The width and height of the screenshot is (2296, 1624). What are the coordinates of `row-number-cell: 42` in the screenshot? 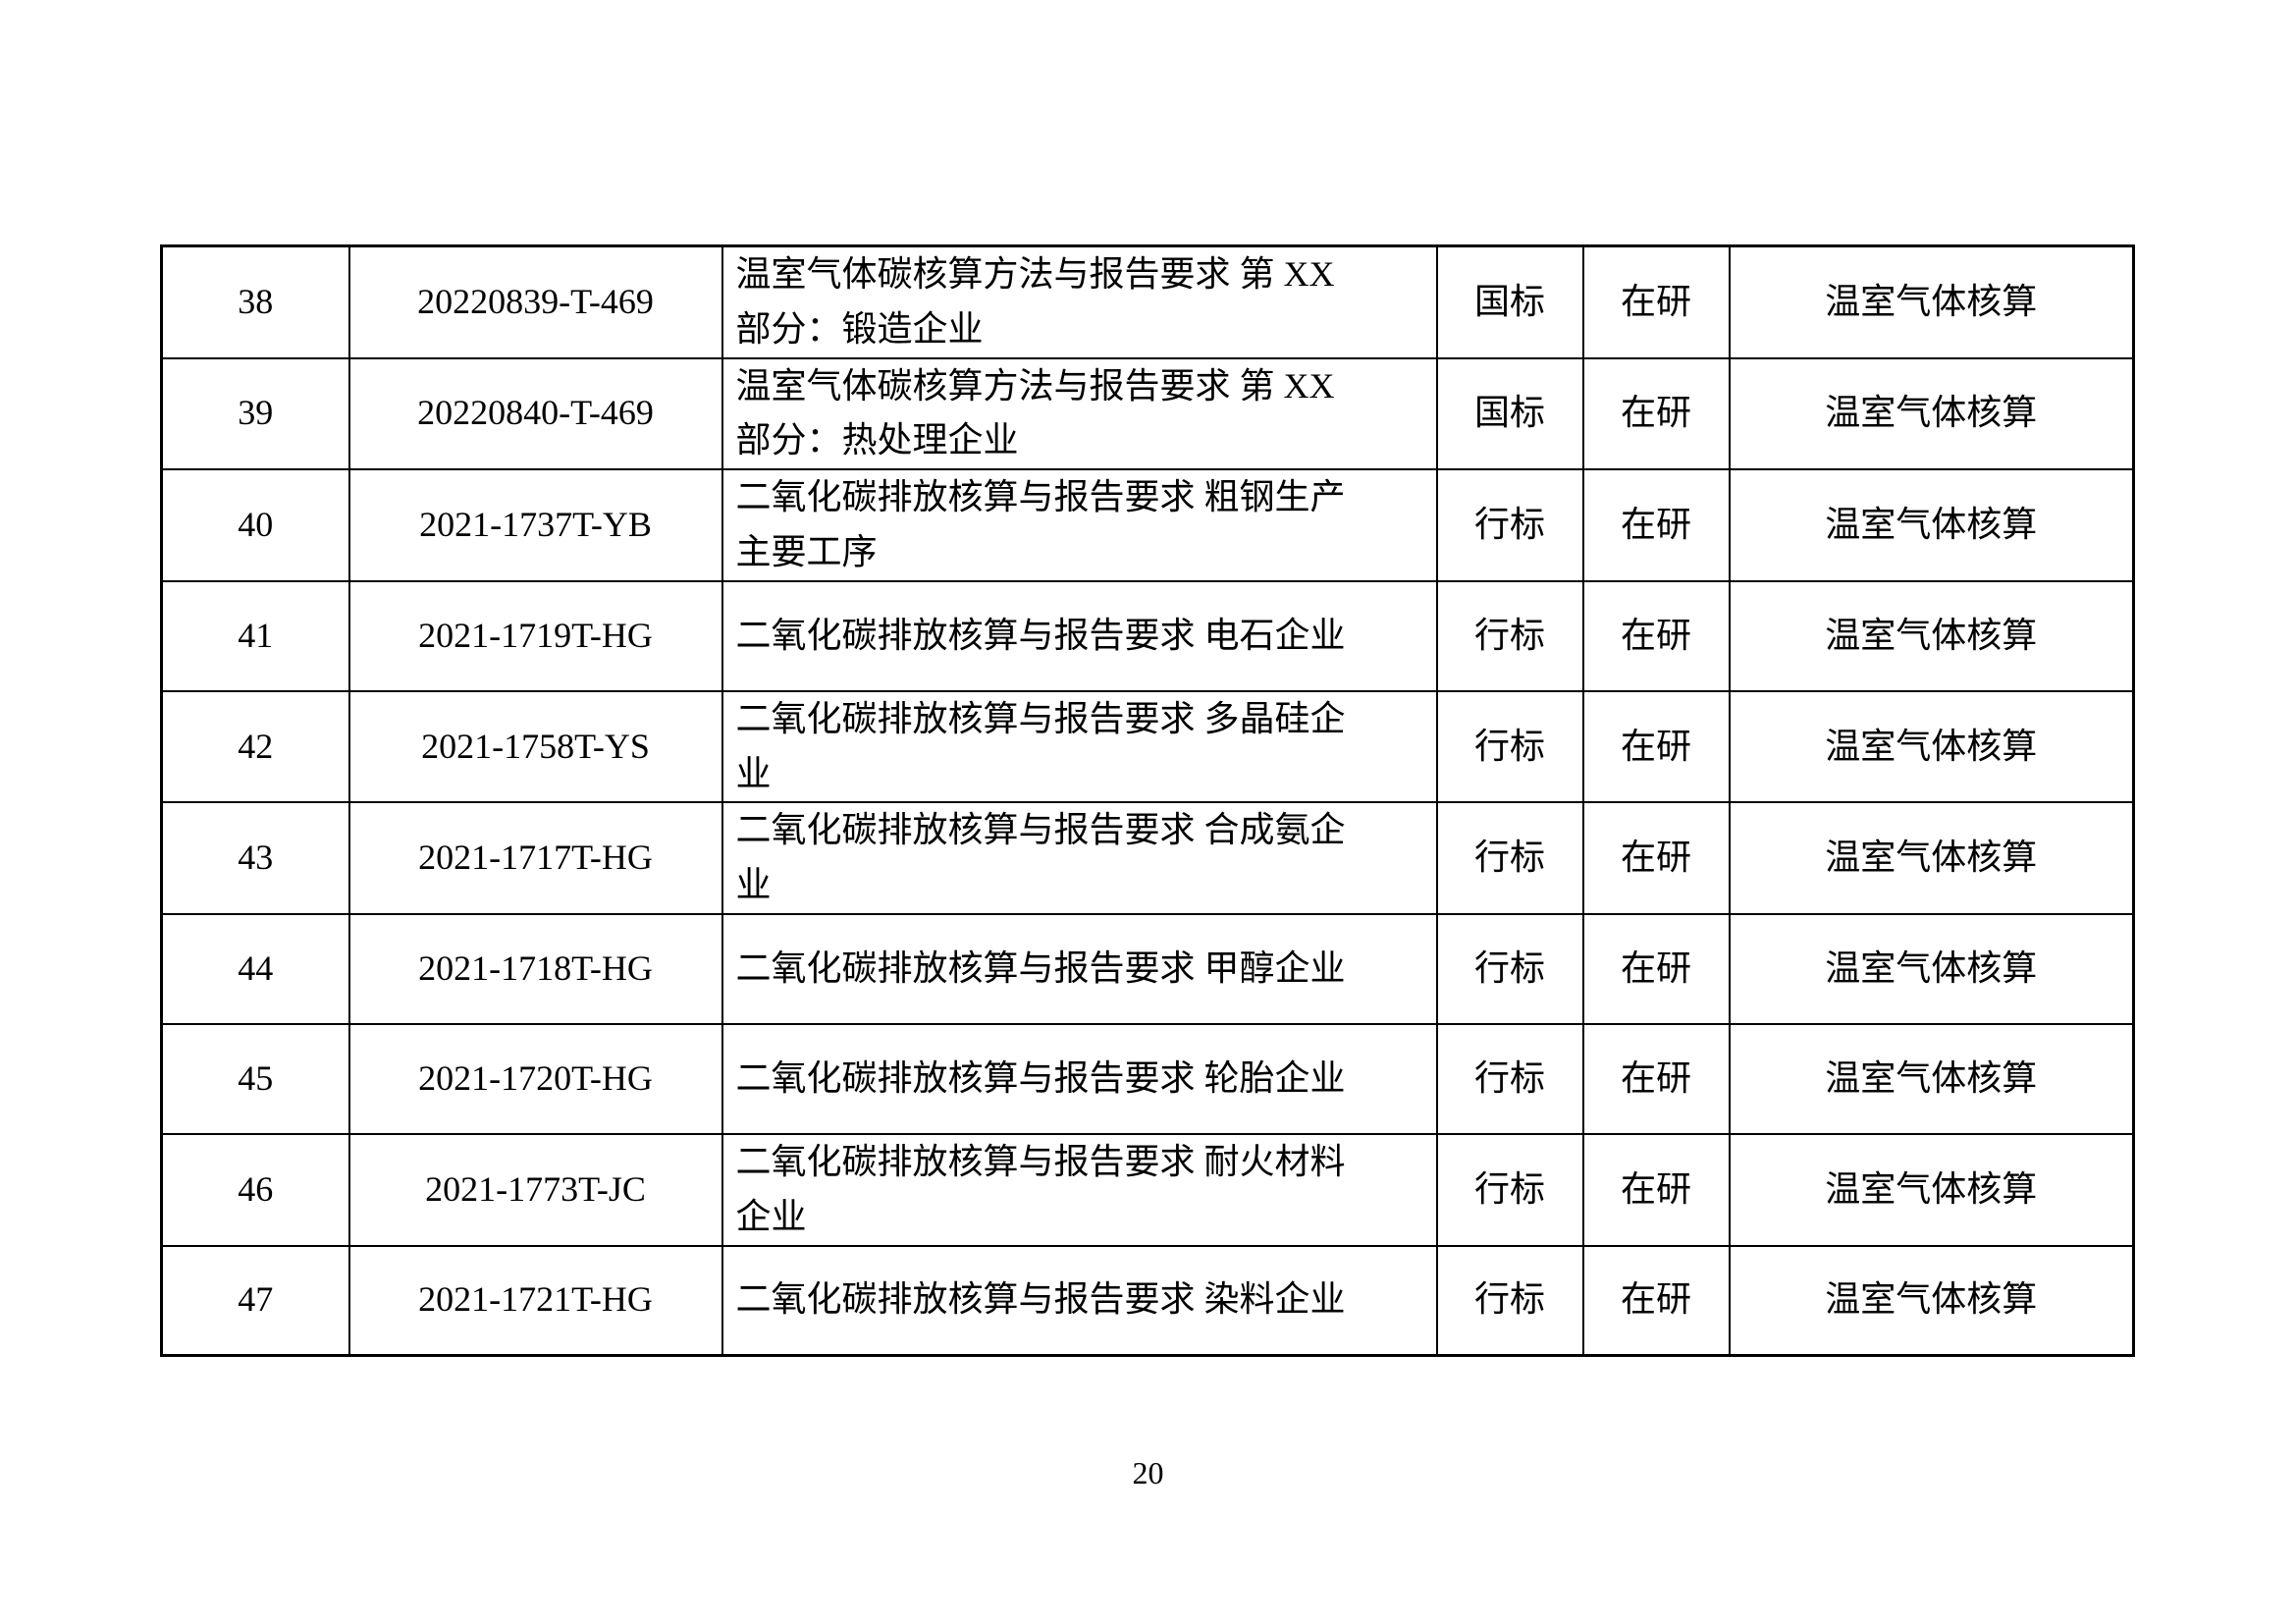 It's located at (255, 746).